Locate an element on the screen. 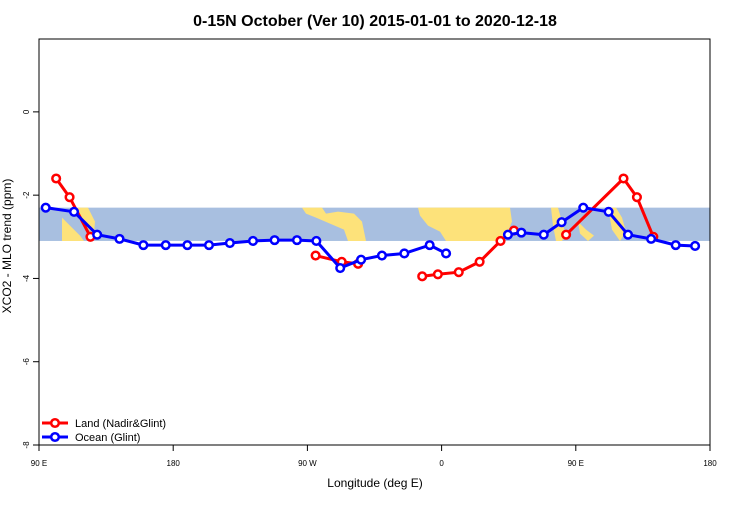 The width and height of the screenshot is (750, 505). land-ocean-band is located at coordinates (374, 224).